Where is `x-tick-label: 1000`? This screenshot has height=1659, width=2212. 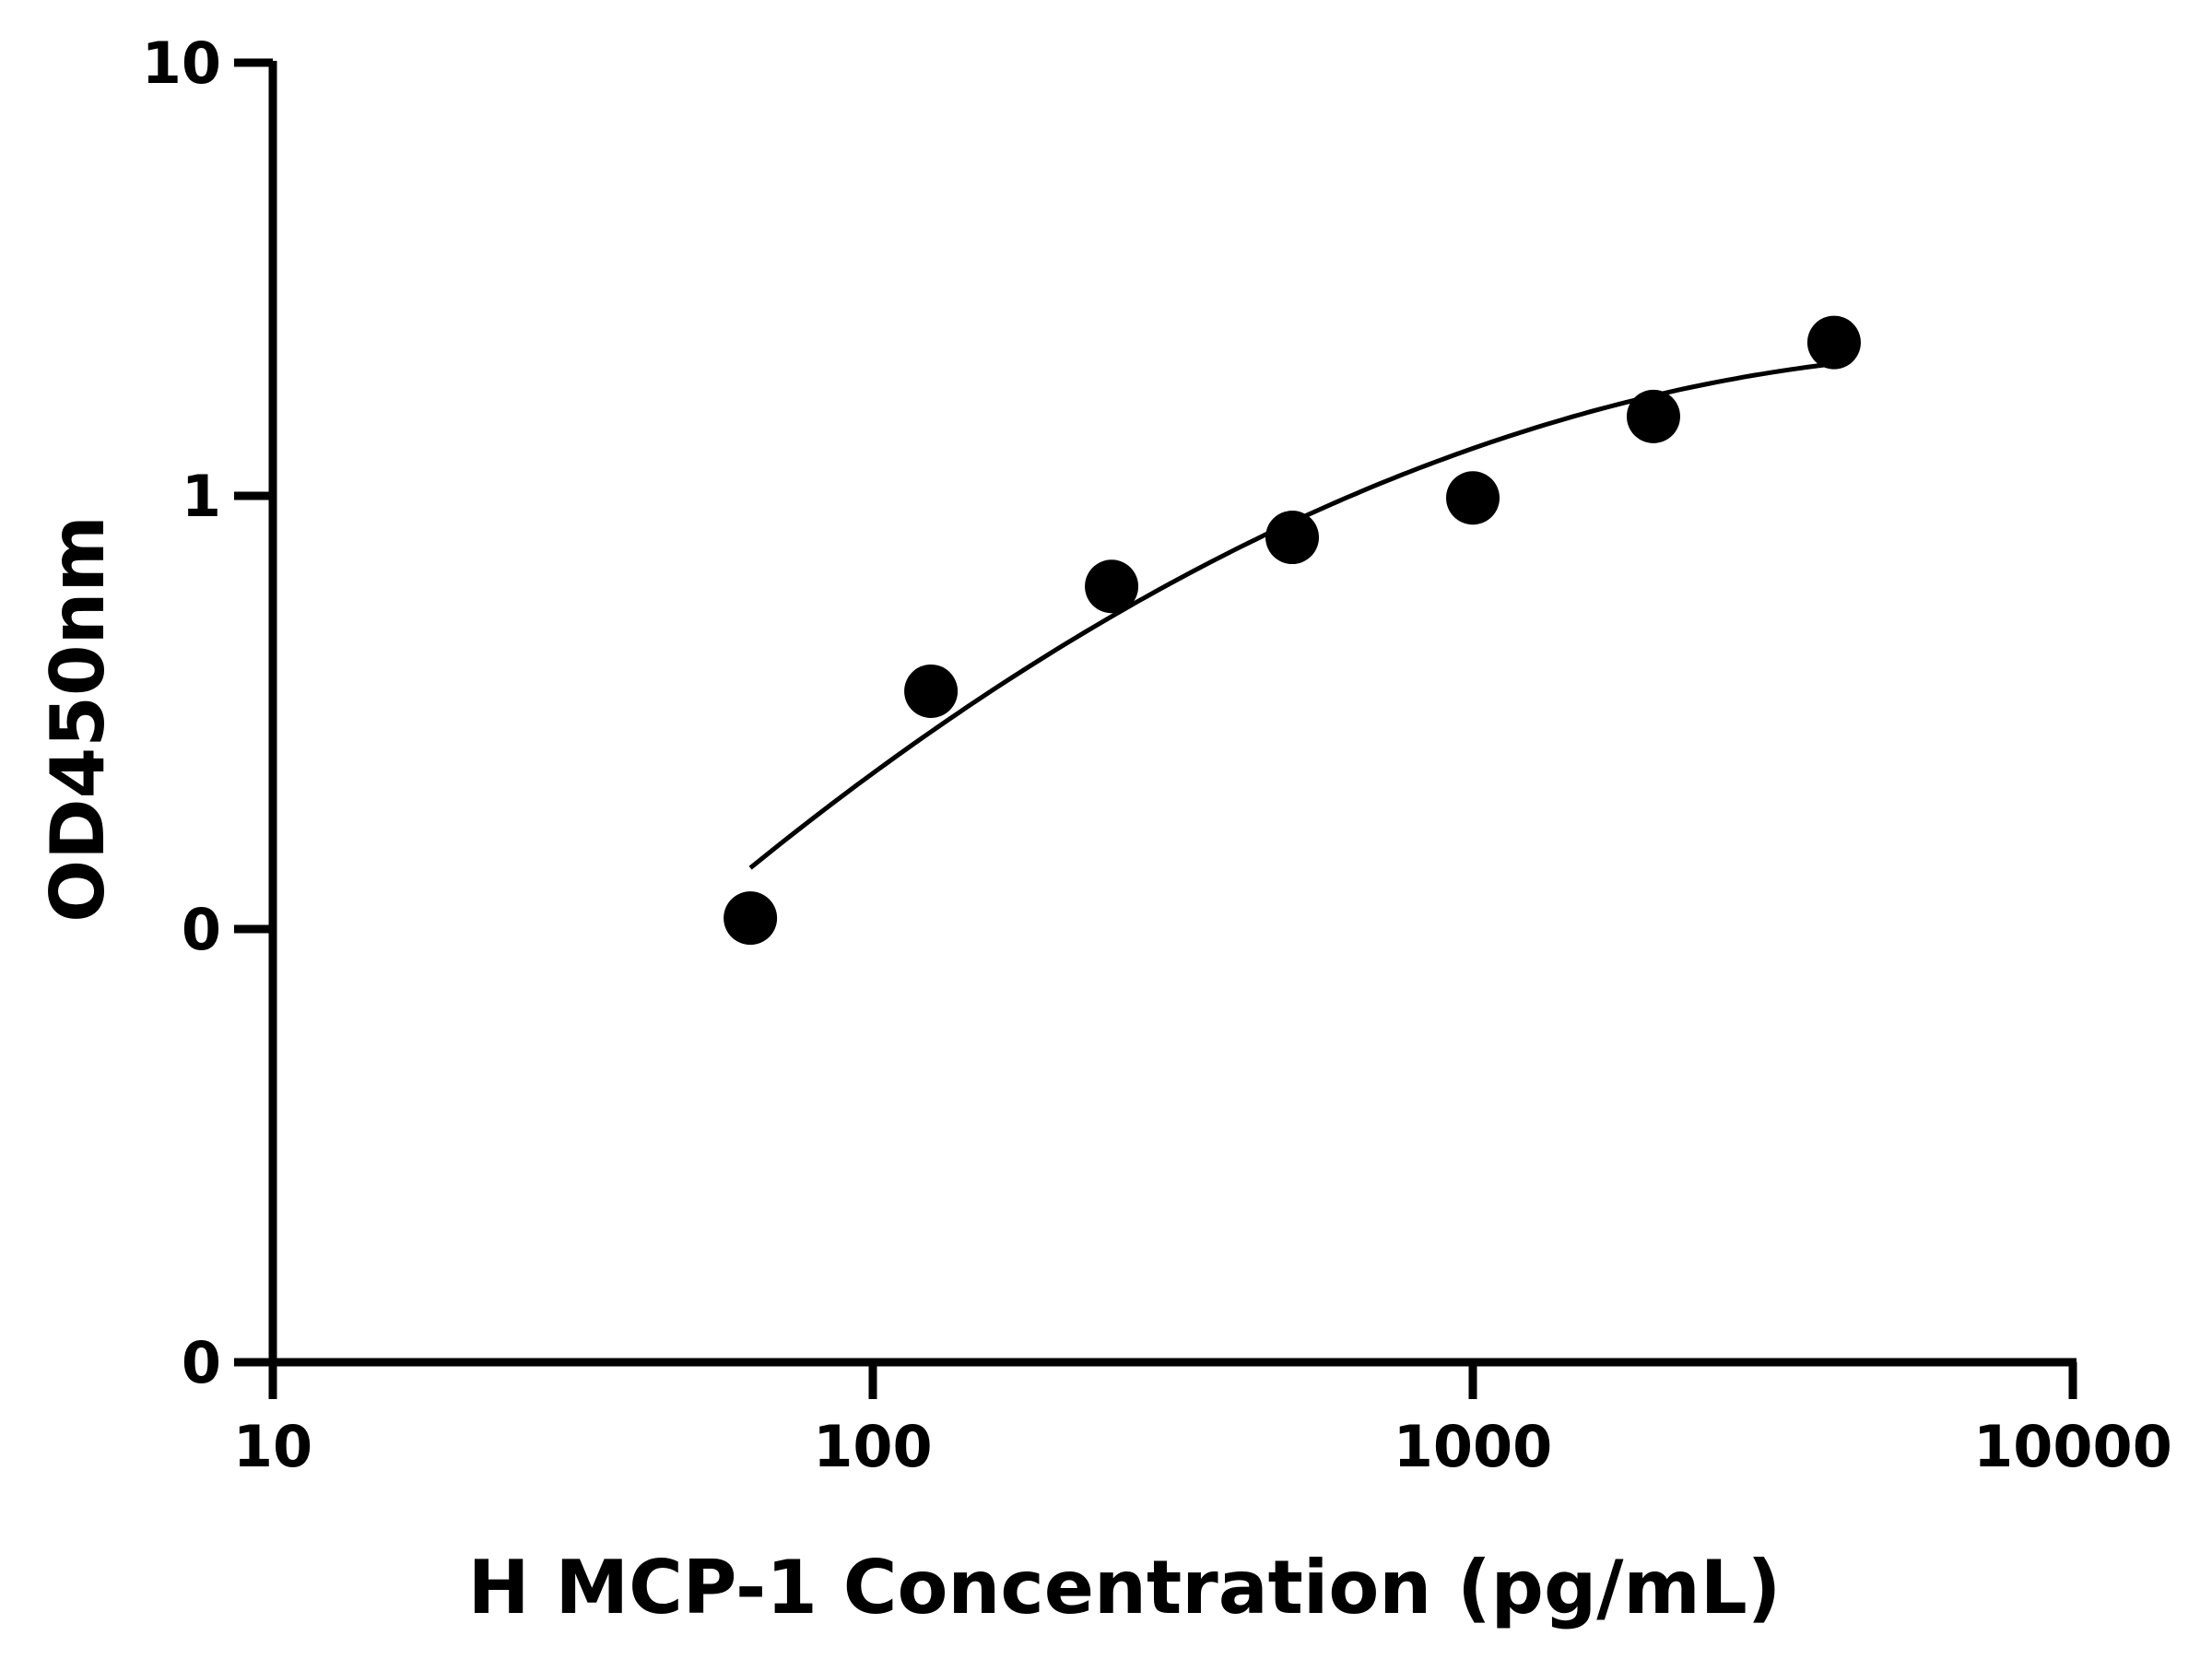 x-tick-label: 1000 is located at coordinates (1473, 1446).